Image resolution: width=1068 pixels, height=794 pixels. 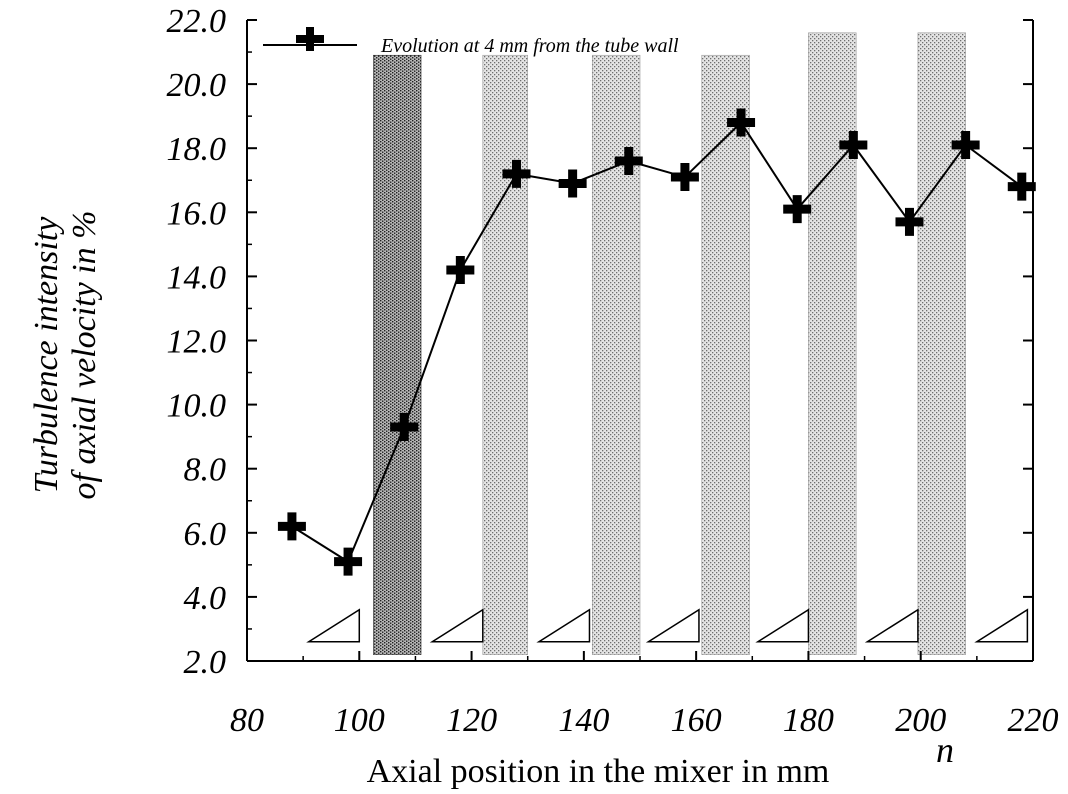 I want to click on y-axis-title-line-2: of axial velocity in %, so click(x=84, y=355).